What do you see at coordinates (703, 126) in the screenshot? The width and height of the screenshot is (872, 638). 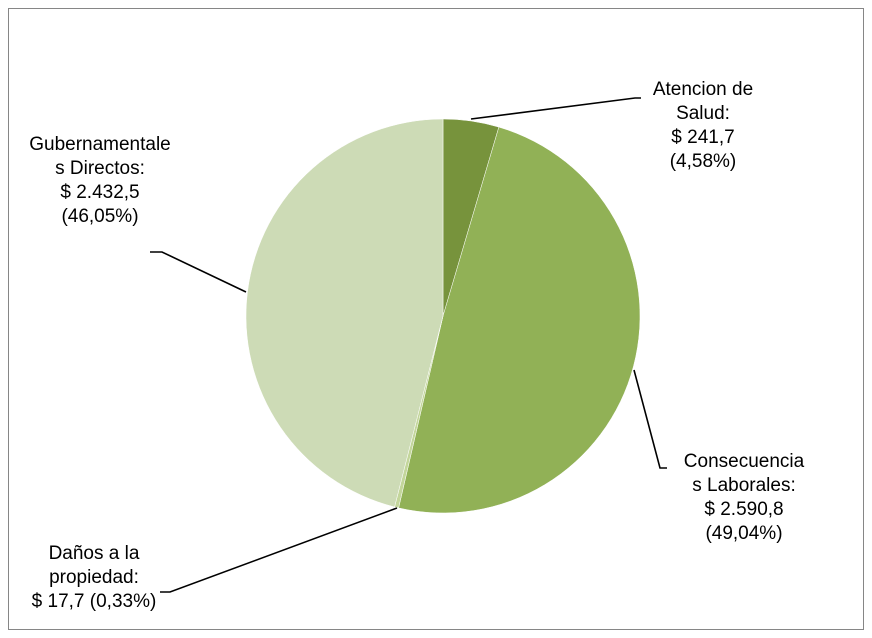 I see `data-label: Atencion de Salud: $ 241,7 (4,58%)` at bounding box center [703, 126].